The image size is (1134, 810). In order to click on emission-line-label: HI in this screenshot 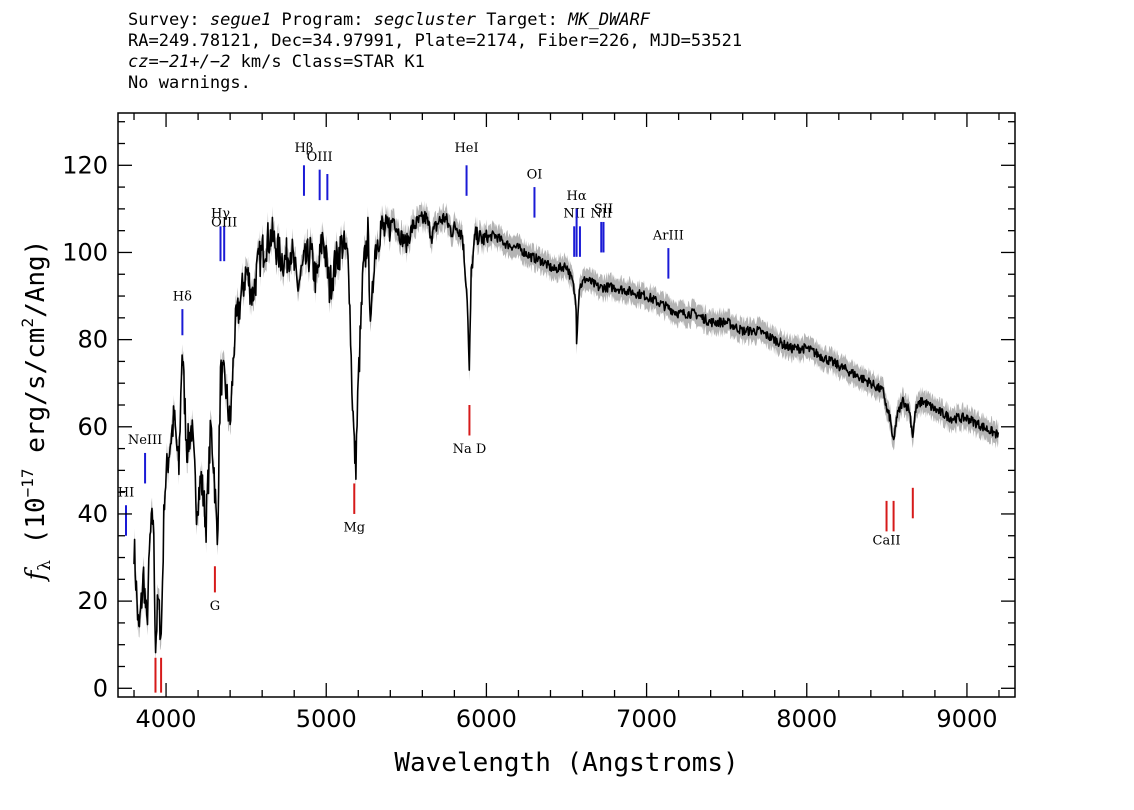, I will do `click(126, 493)`.